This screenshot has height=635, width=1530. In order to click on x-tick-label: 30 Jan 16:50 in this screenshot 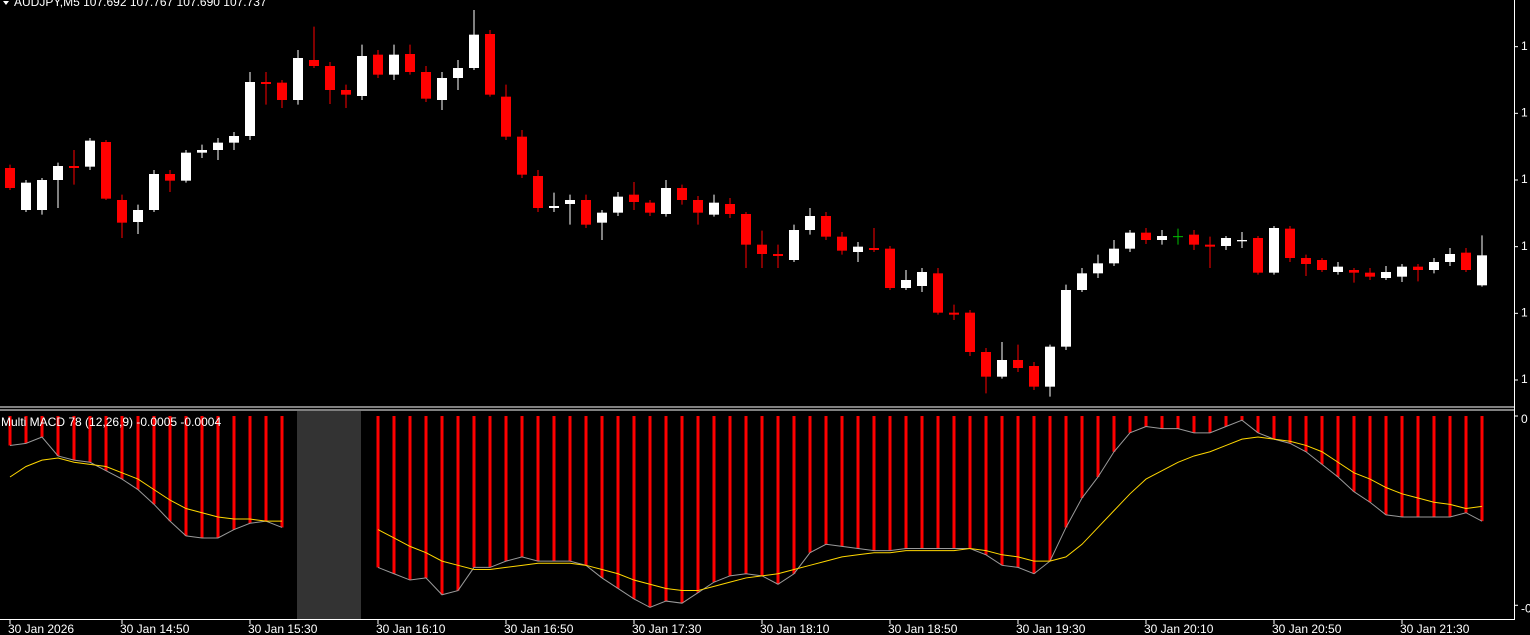, I will do `click(539, 628)`.